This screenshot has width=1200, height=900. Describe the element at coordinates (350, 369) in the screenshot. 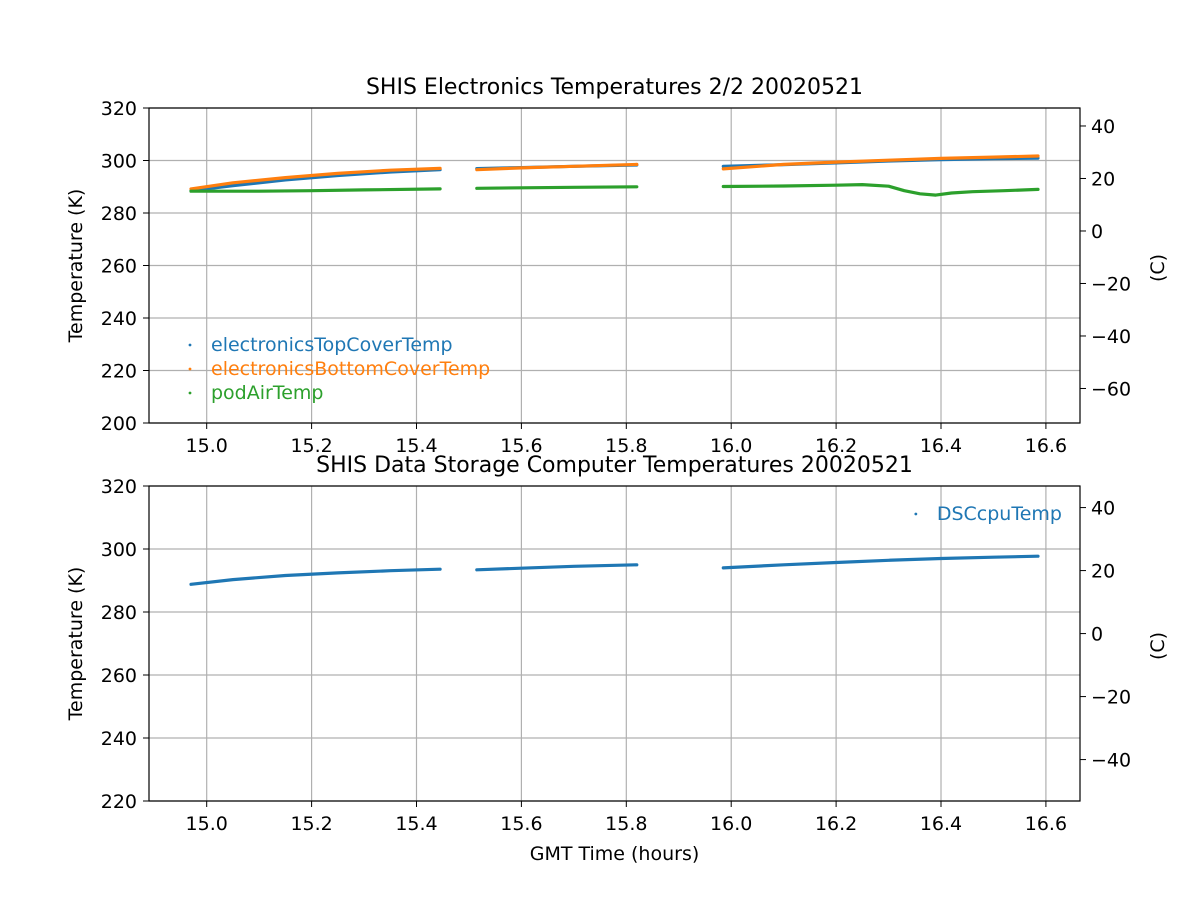

I see `top-legend-label: electronicsBottomCoverTemp` at that location.